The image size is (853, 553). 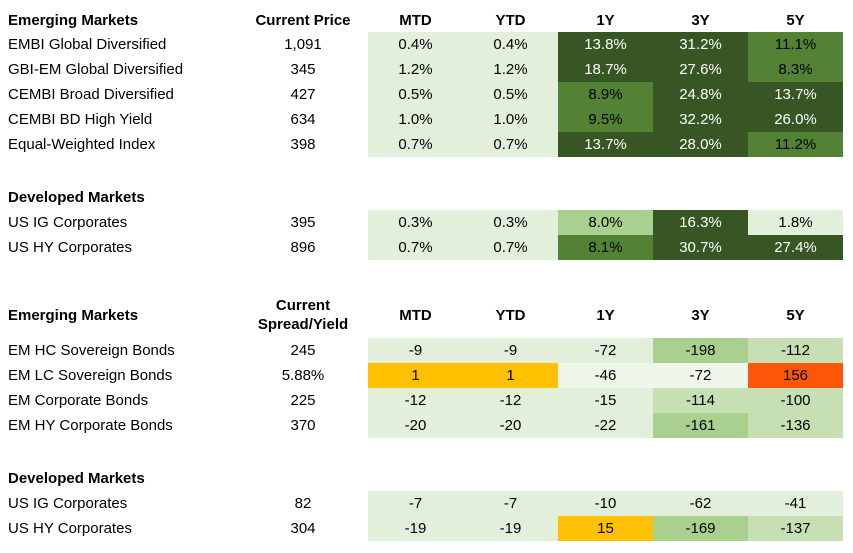 What do you see at coordinates (795, 425) in the screenshot?
I see `heat-cell: -136` at bounding box center [795, 425].